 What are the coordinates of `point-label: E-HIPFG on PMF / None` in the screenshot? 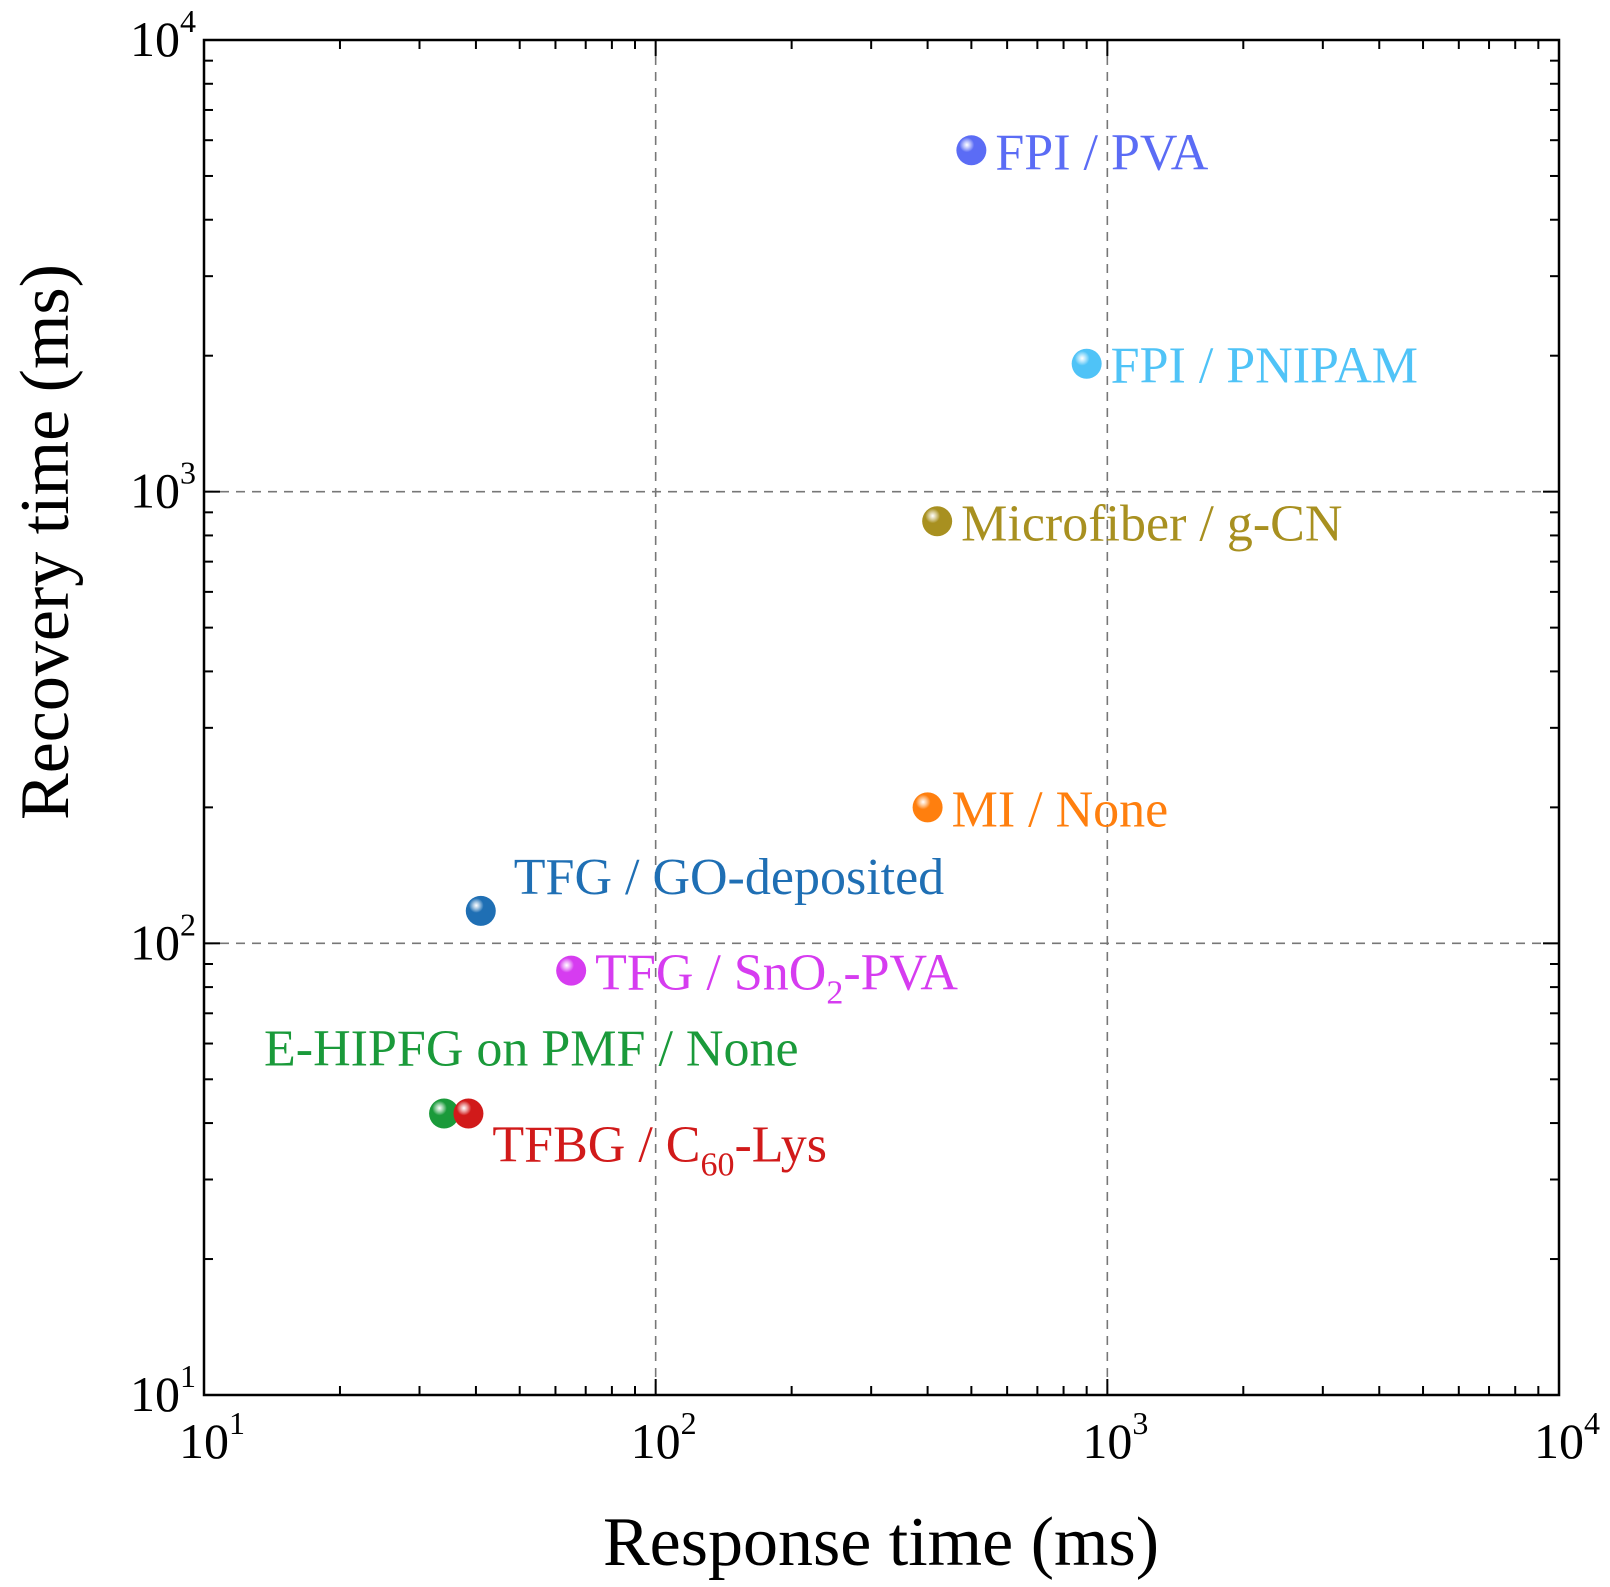 It's located at (531, 1048).